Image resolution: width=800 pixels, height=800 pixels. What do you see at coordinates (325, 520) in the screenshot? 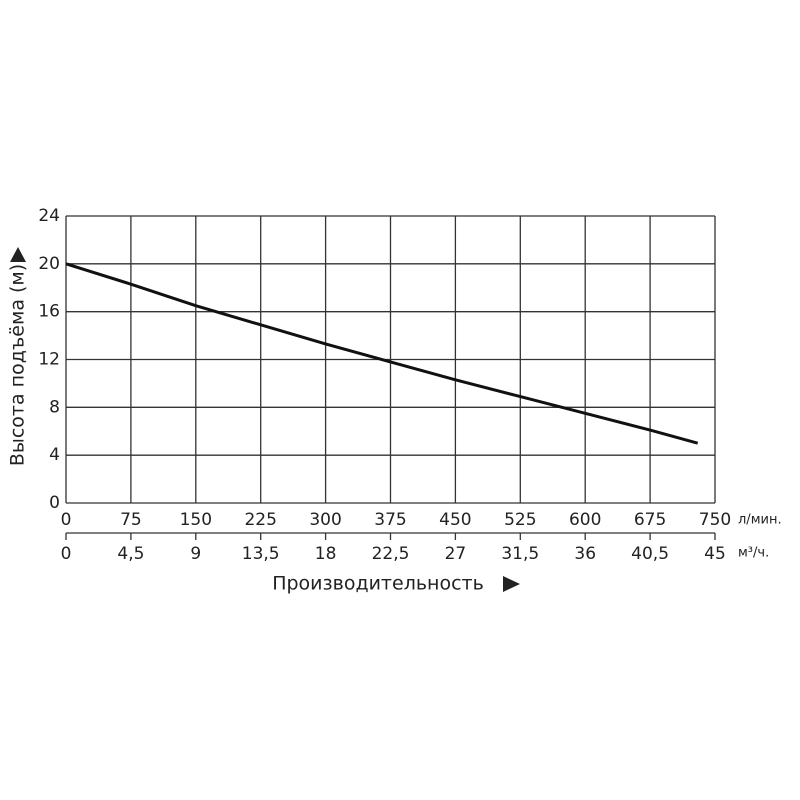
I see `x-tick-label: 300` at bounding box center [325, 520].